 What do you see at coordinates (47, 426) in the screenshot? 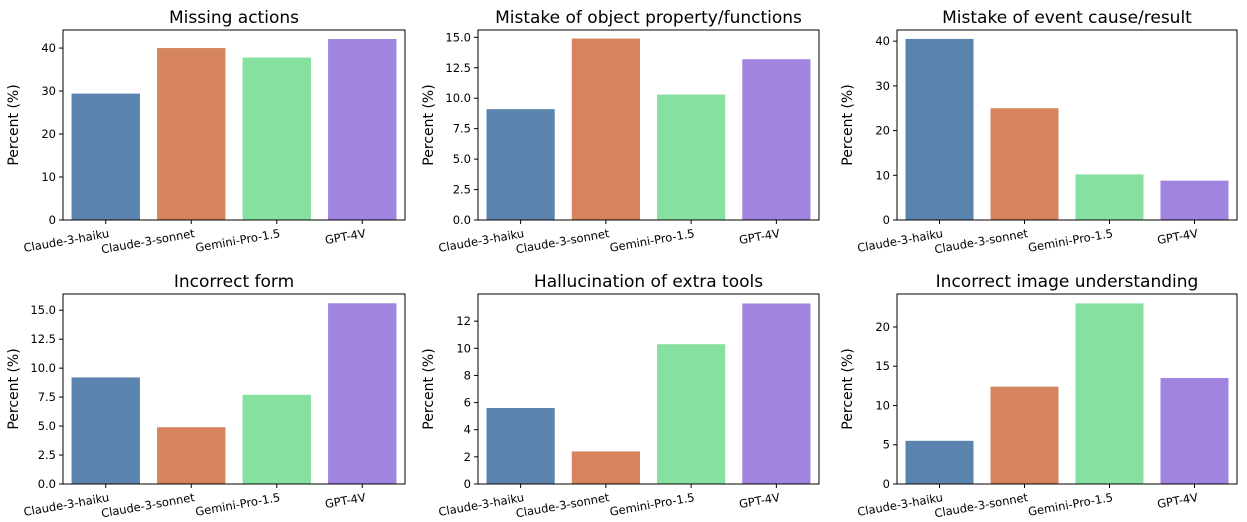
I see `y-tick-label: 5.0` at bounding box center [47, 426].